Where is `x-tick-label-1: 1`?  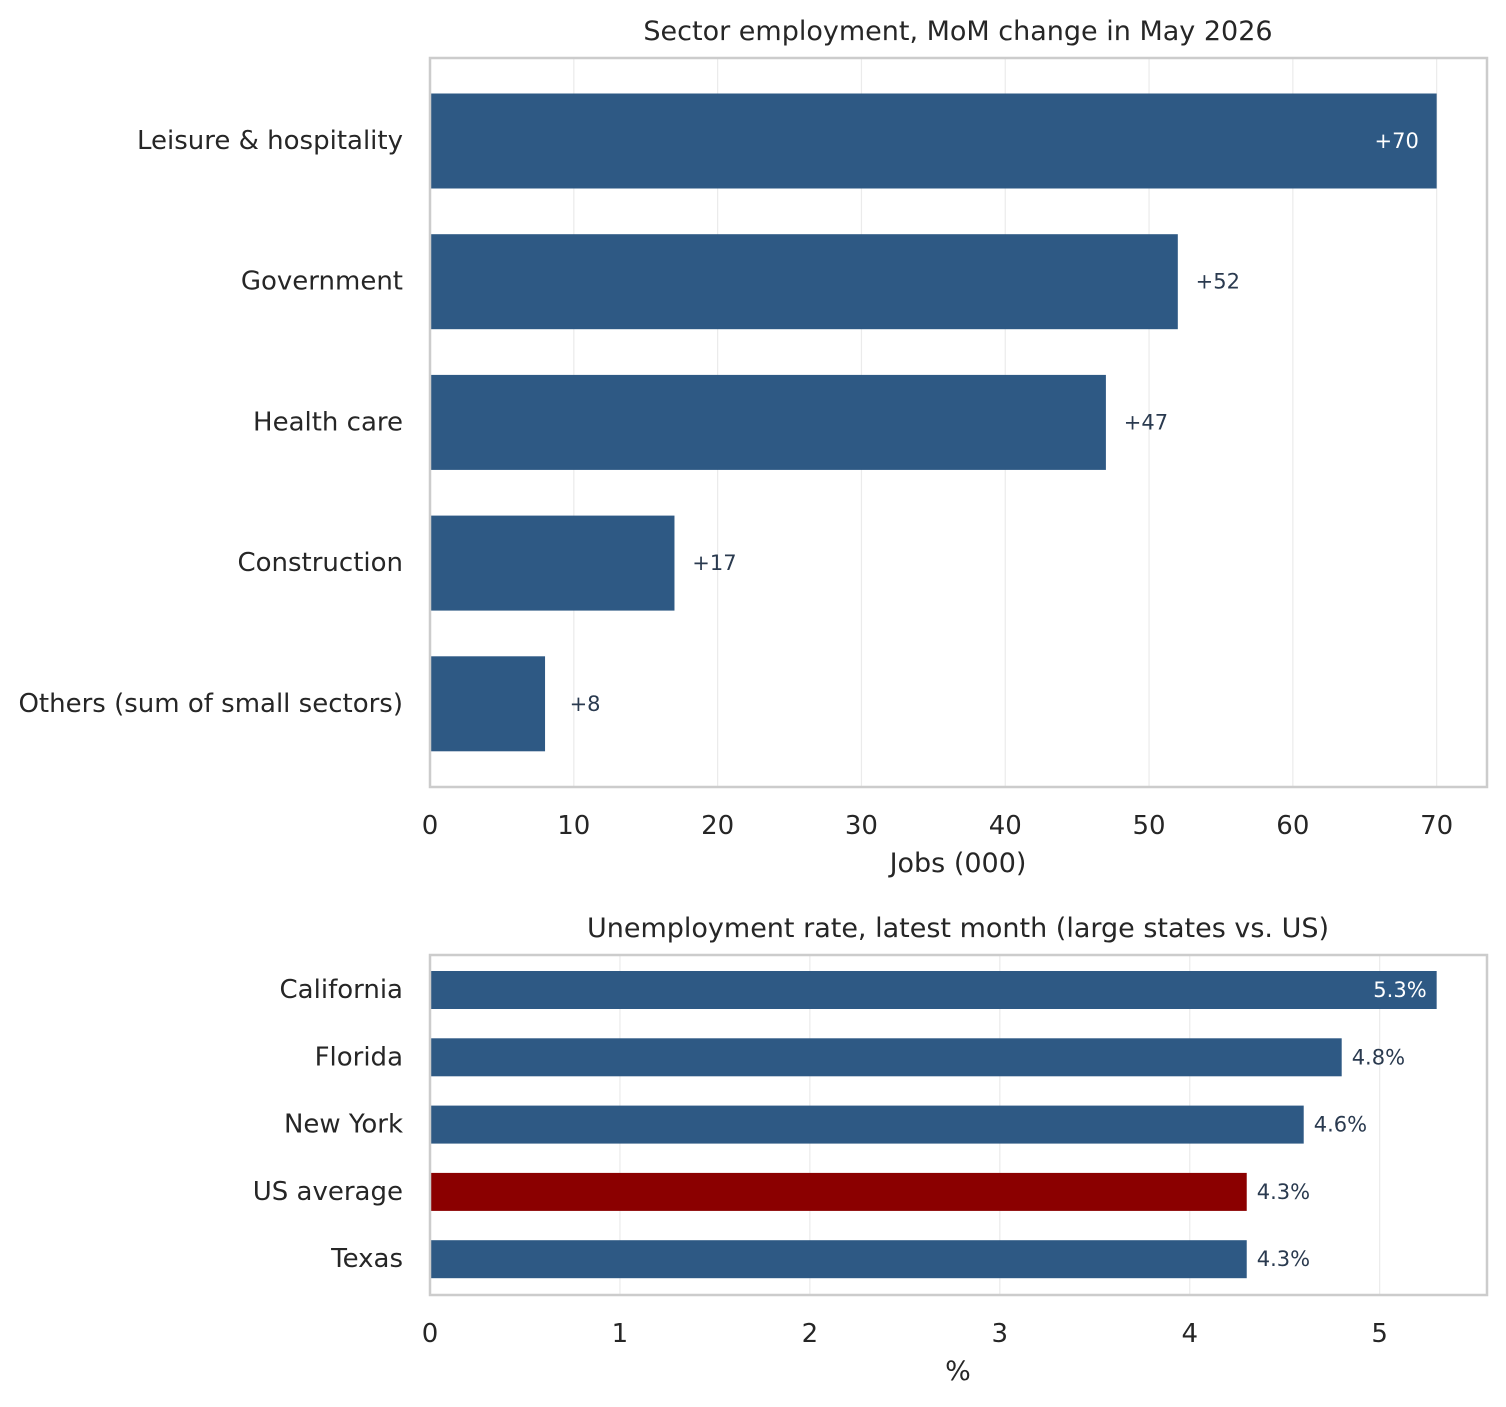 x-tick-label-1: 1 is located at coordinates (620, 1334).